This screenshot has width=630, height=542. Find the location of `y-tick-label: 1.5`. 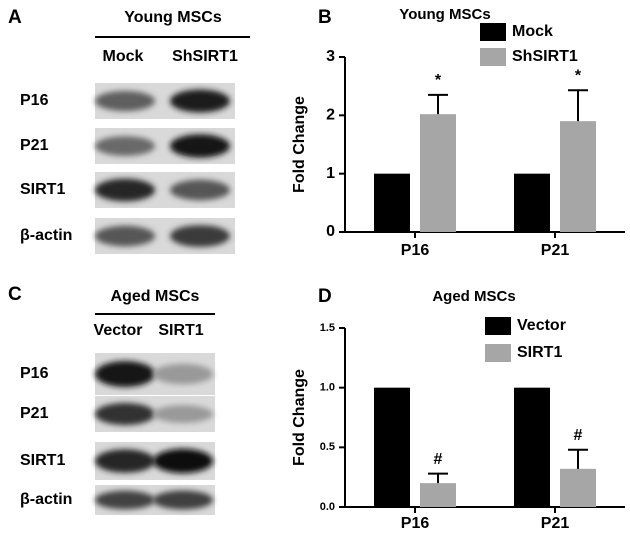

y-tick-label: 1.5 is located at coordinates (327, 328).